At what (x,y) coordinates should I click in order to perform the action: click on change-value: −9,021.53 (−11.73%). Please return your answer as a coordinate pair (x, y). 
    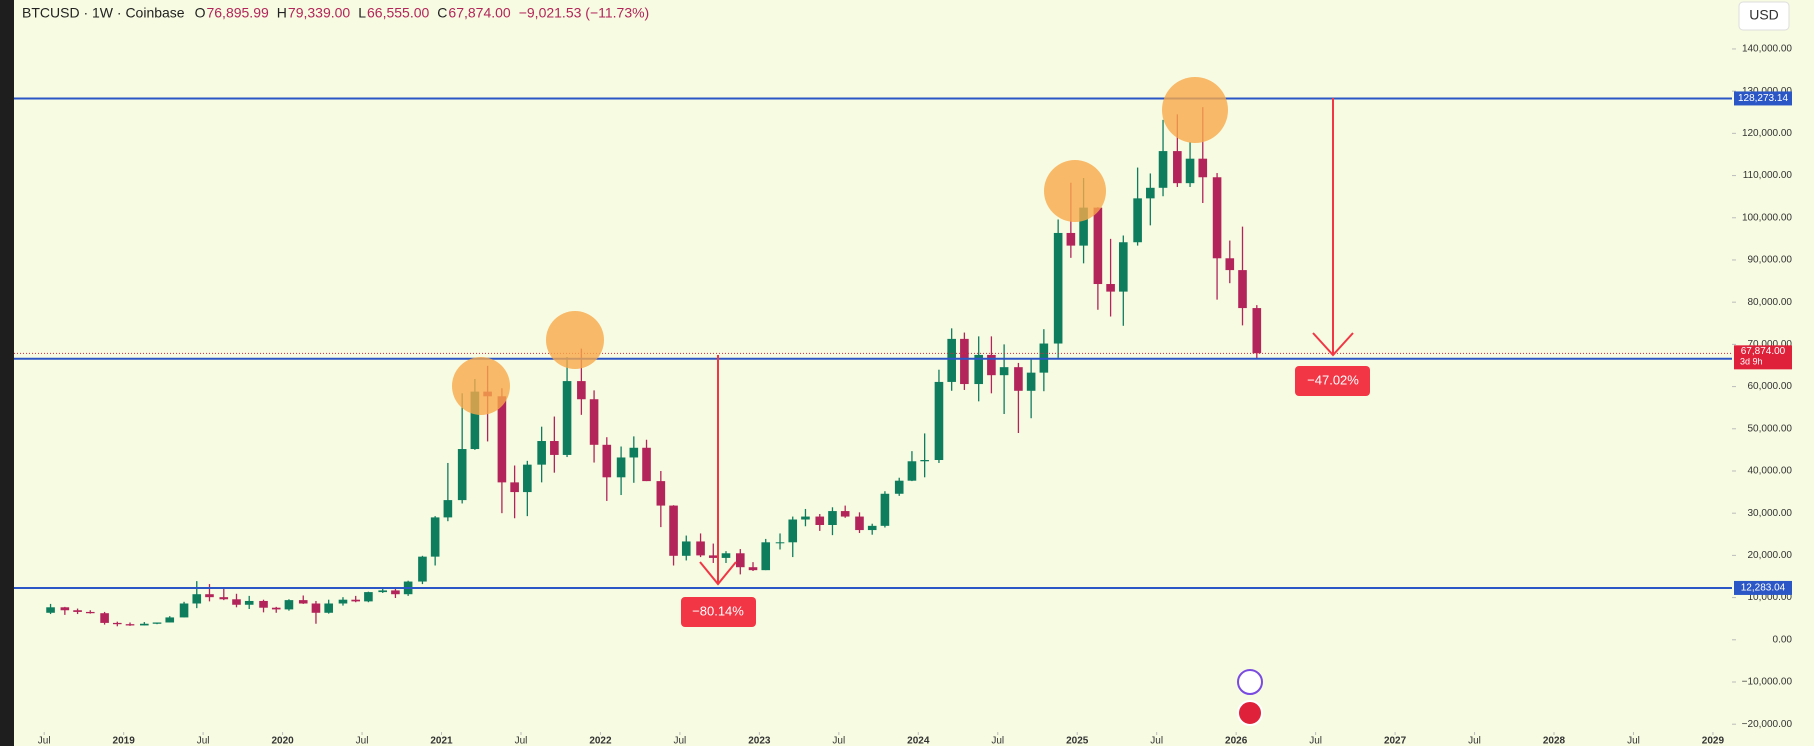
    Looking at the image, I should click on (584, 13).